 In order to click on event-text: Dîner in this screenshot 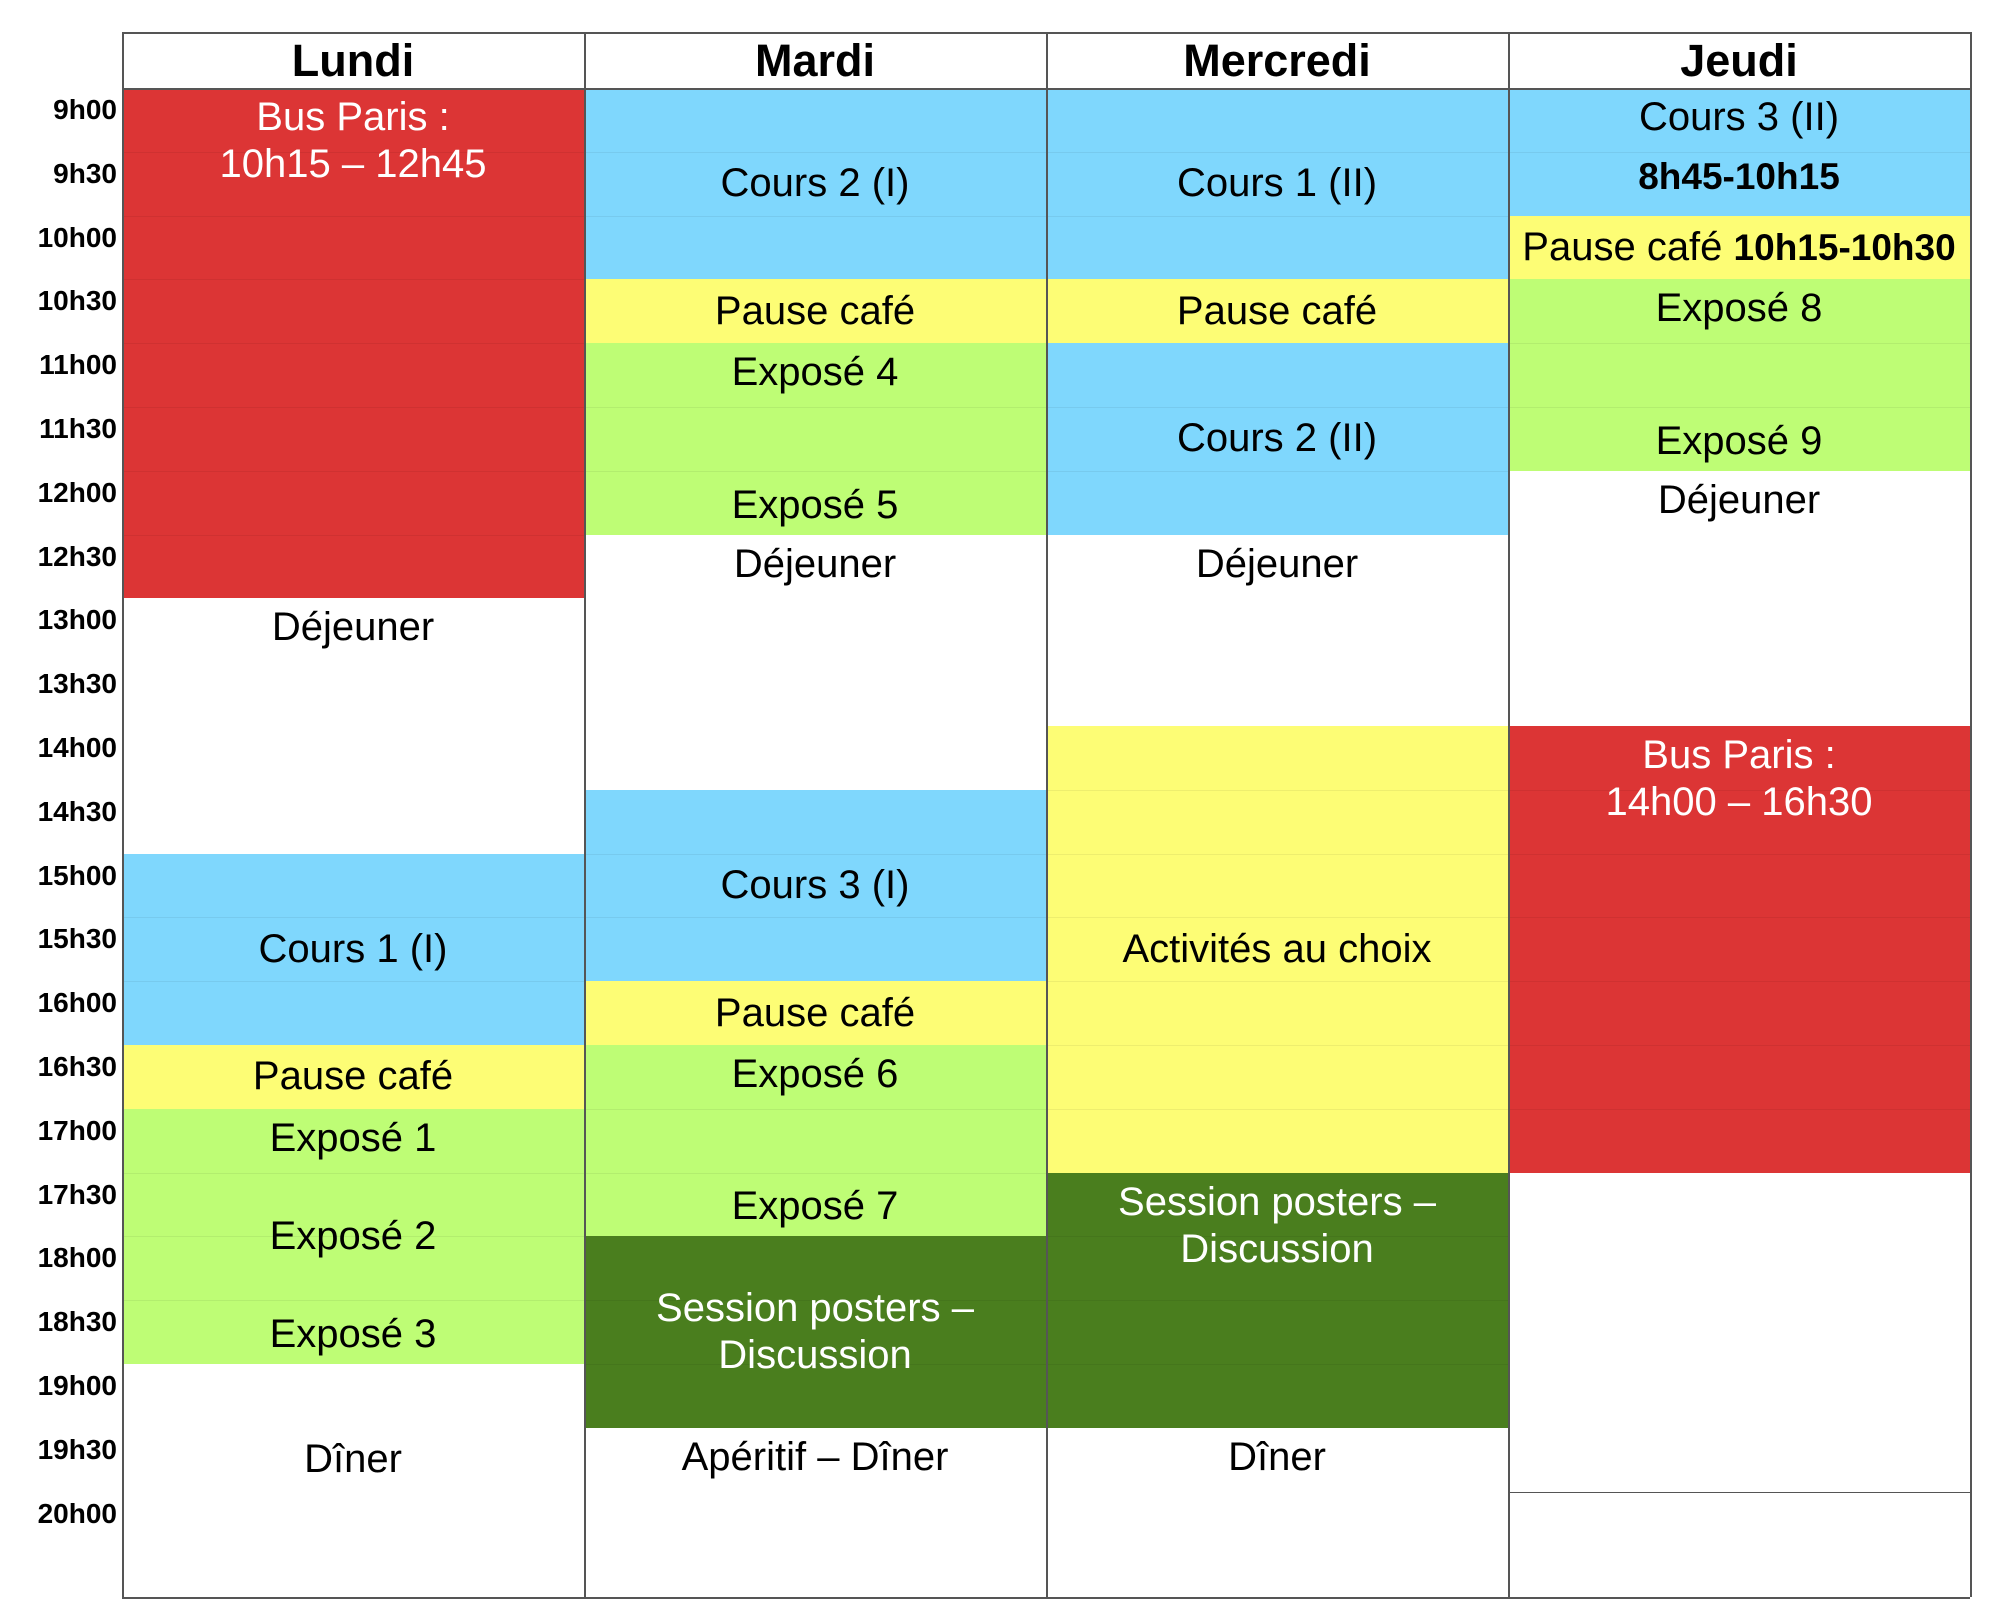, I will do `click(1277, 1457)`.